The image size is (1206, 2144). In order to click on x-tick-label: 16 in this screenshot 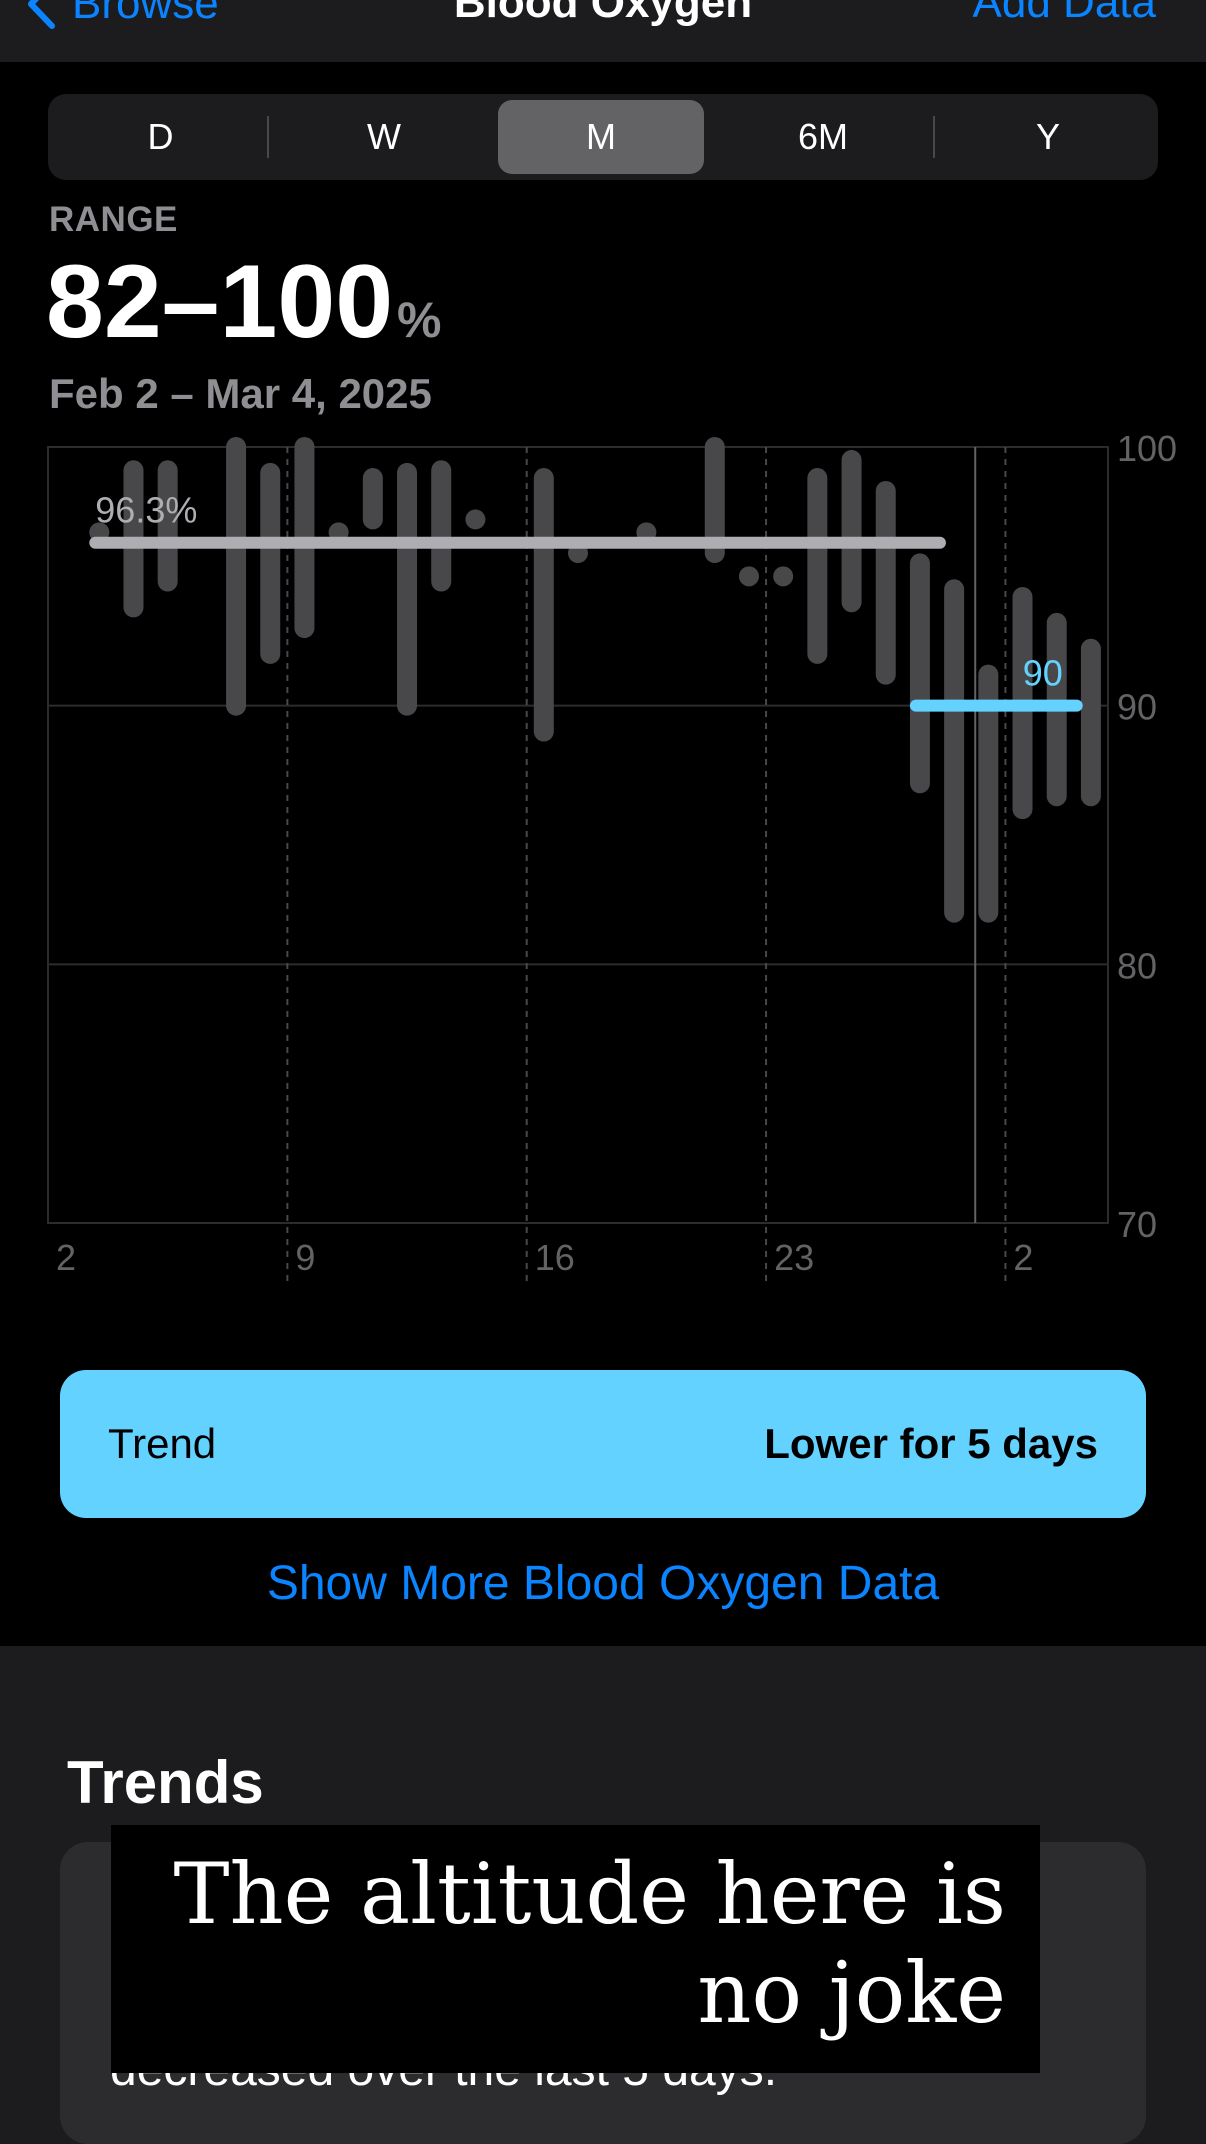, I will do `click(555, 1257)`.